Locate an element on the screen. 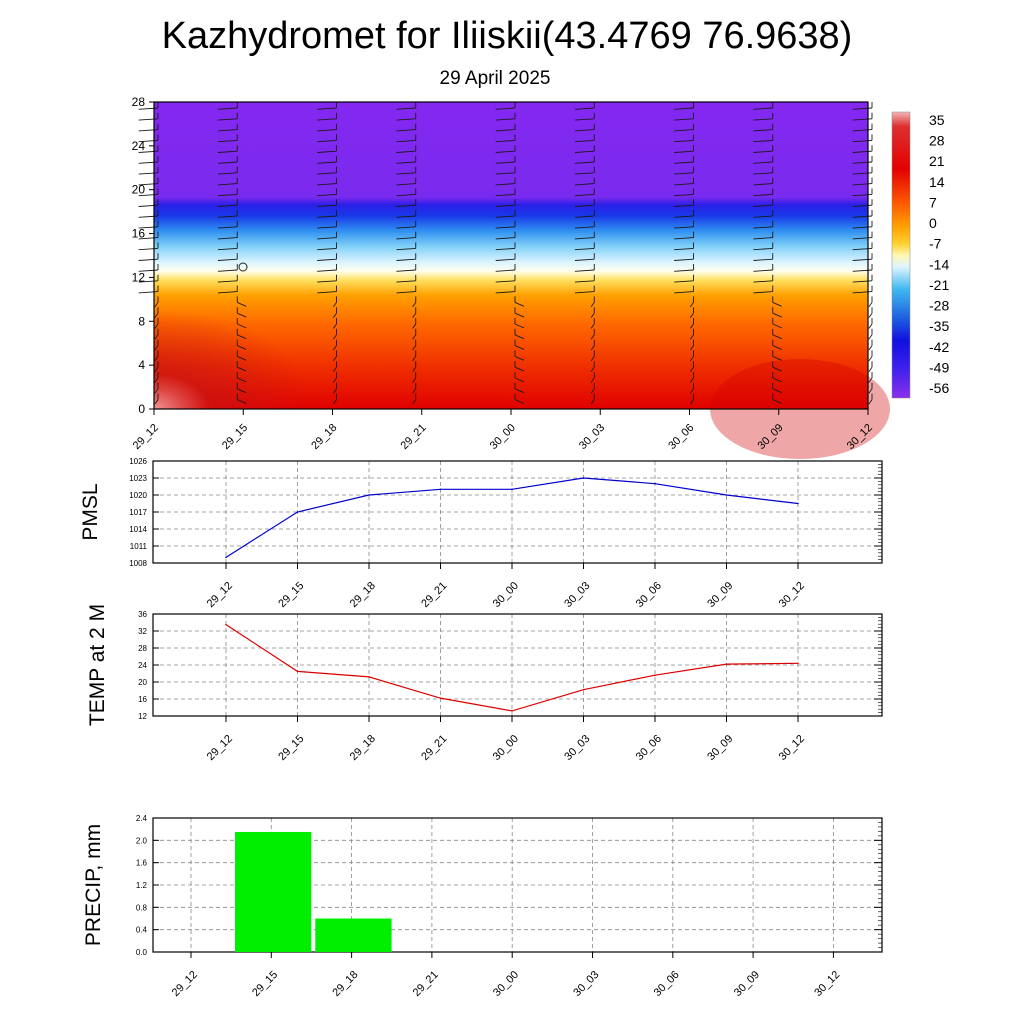 This screenshot has width=1024, height=1024. warm-surface-core is located at coordinates (234, 359).